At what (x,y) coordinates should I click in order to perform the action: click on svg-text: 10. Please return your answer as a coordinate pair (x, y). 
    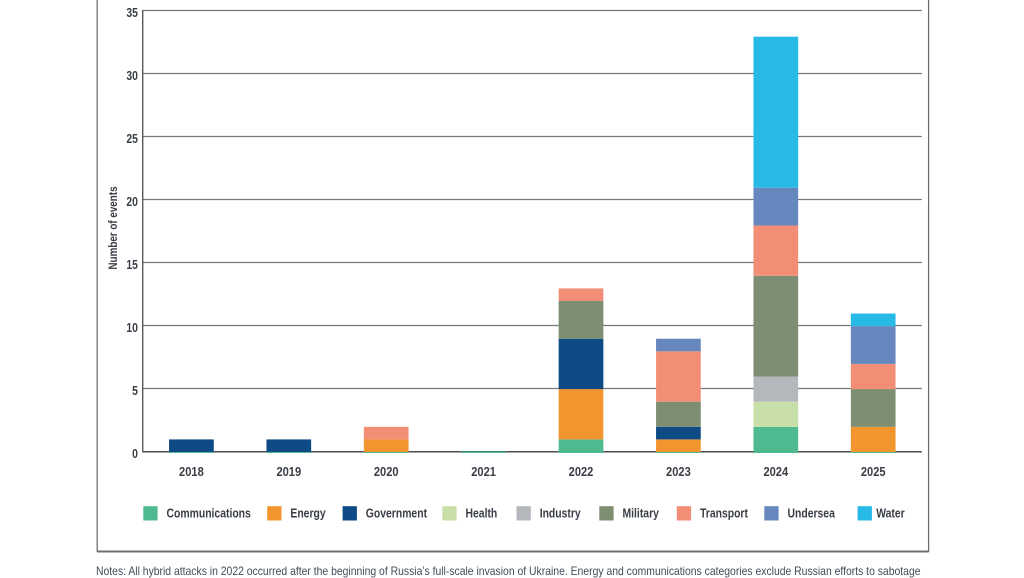
    Looking at the image, I should click on (132, 328).